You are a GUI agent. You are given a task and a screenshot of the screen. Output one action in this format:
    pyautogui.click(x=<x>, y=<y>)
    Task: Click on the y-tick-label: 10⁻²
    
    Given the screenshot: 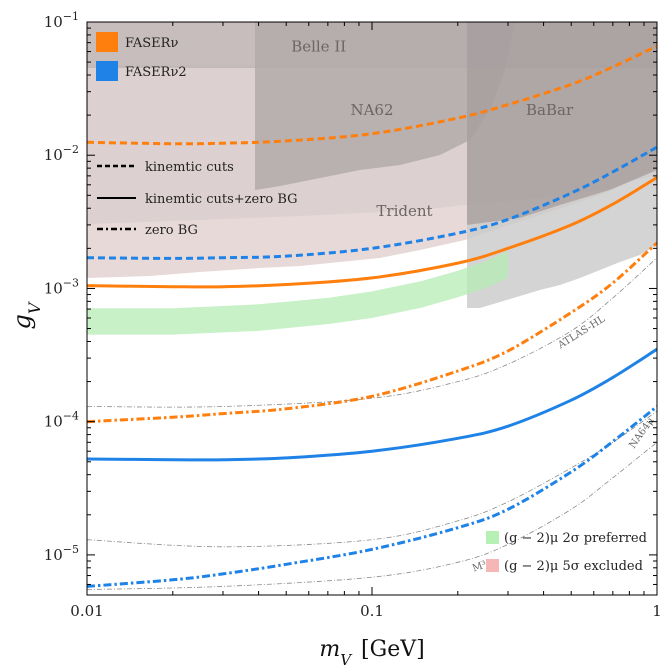 What is the action you would take?
    pyautogui.click(x=61, y=153)
    